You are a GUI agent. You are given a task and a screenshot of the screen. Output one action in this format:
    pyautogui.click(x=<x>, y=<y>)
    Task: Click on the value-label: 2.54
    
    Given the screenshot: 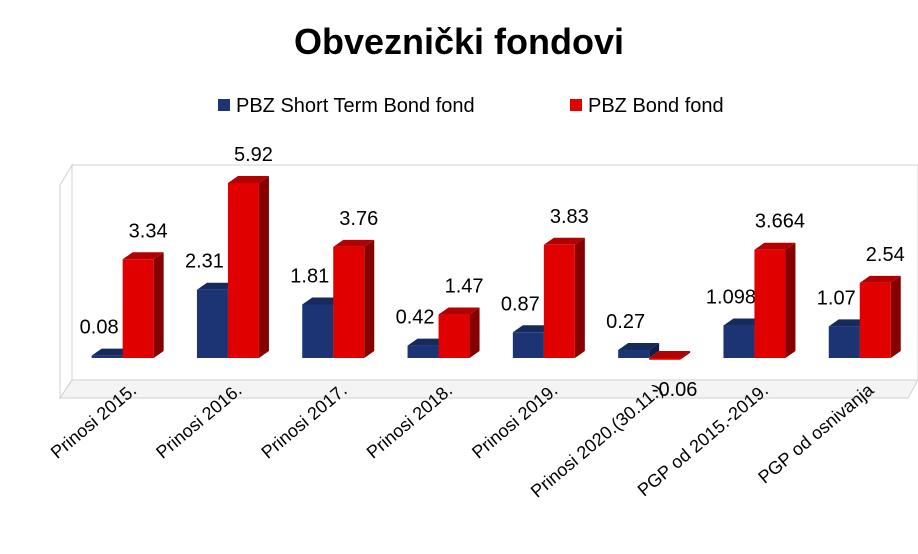 What is the action you would take?
    pyautogui.click(x=885, y=255)
    